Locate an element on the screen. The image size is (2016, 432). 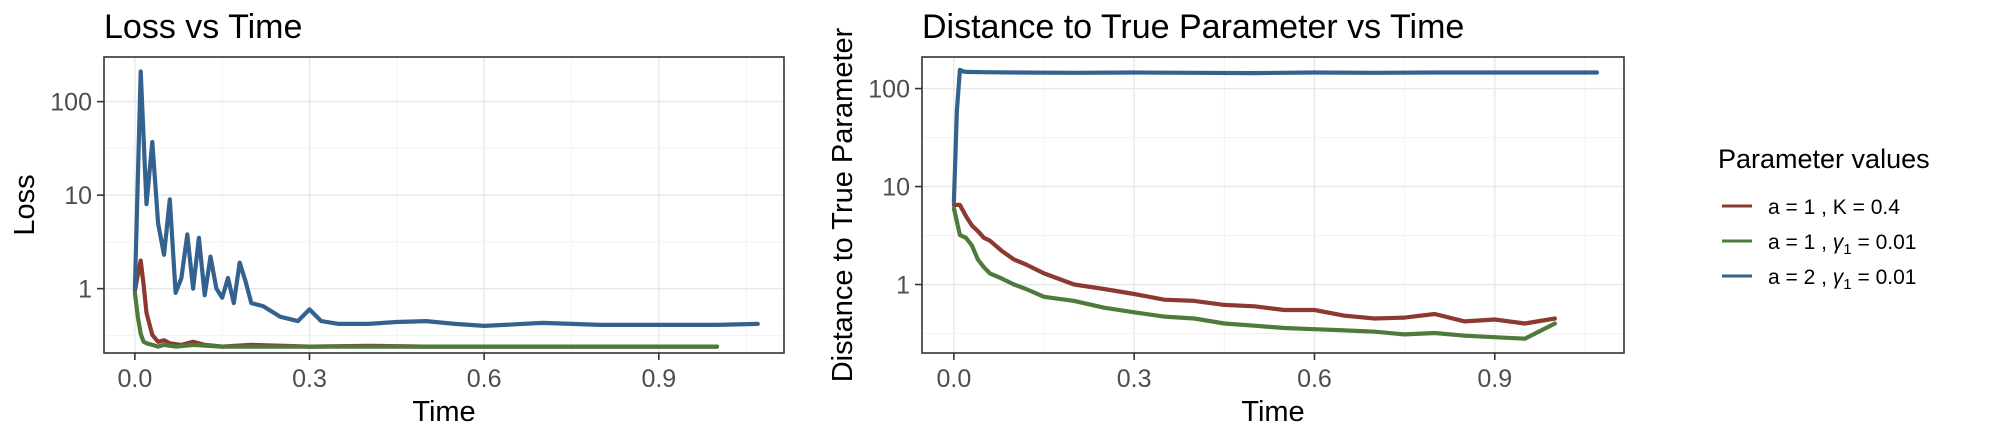
legend-label-3: a = 2 , γ1 = 0.01 is located at coordinates (1842, 279).